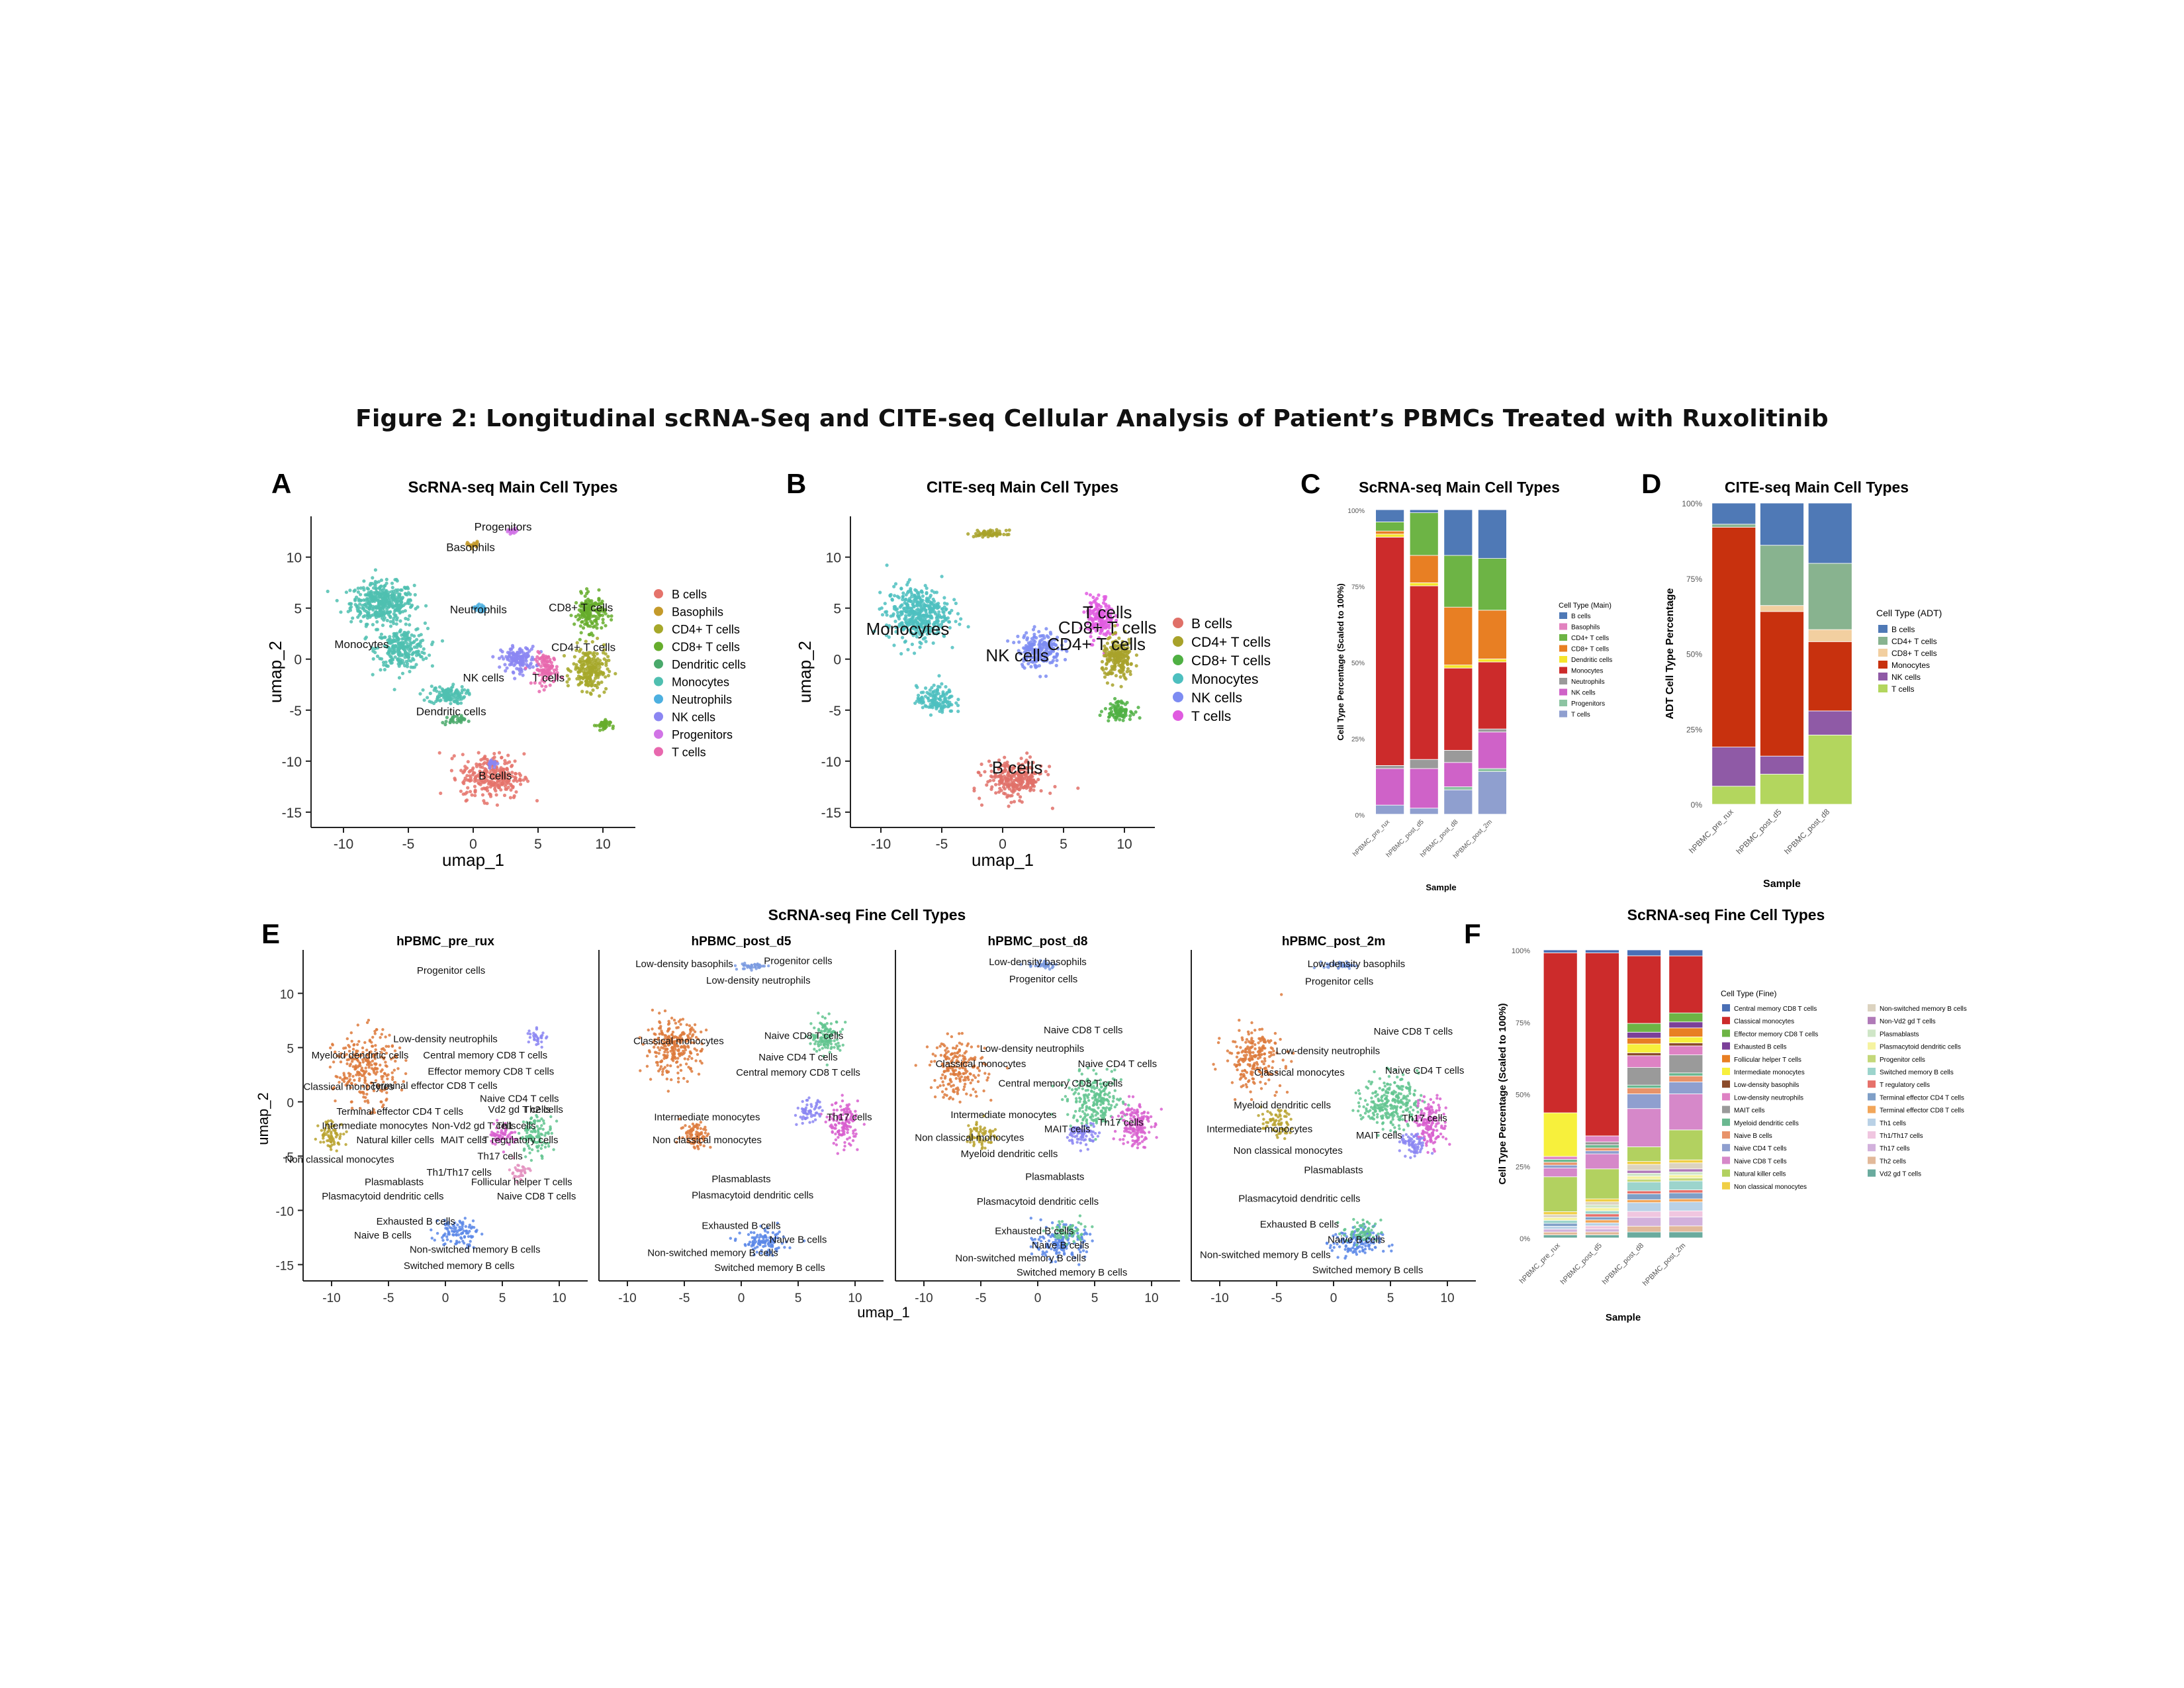 The height and width of the screenshot is (1688, 2184). What do you see at coordinates (503, 527) in the screenshot?
I see `cluster-label: Progenitors` at bounding box center [503, 527].